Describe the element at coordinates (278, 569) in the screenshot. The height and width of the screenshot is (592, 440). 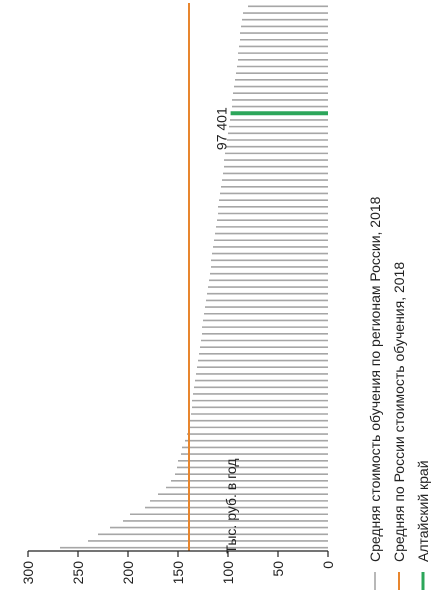
I see `tick-label-50: 50` at that location.